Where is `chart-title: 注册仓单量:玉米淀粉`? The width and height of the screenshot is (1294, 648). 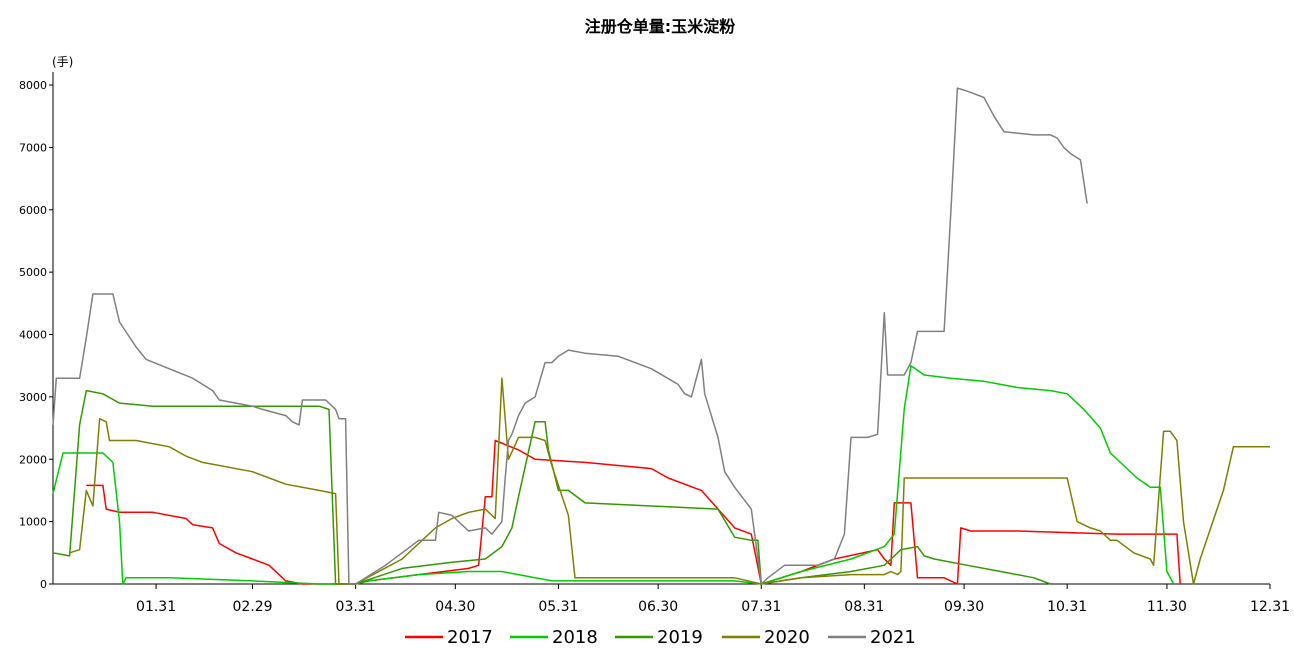 chart-title: 注册仓单量:玉米淀粉 is located at coordinates (660, 26).